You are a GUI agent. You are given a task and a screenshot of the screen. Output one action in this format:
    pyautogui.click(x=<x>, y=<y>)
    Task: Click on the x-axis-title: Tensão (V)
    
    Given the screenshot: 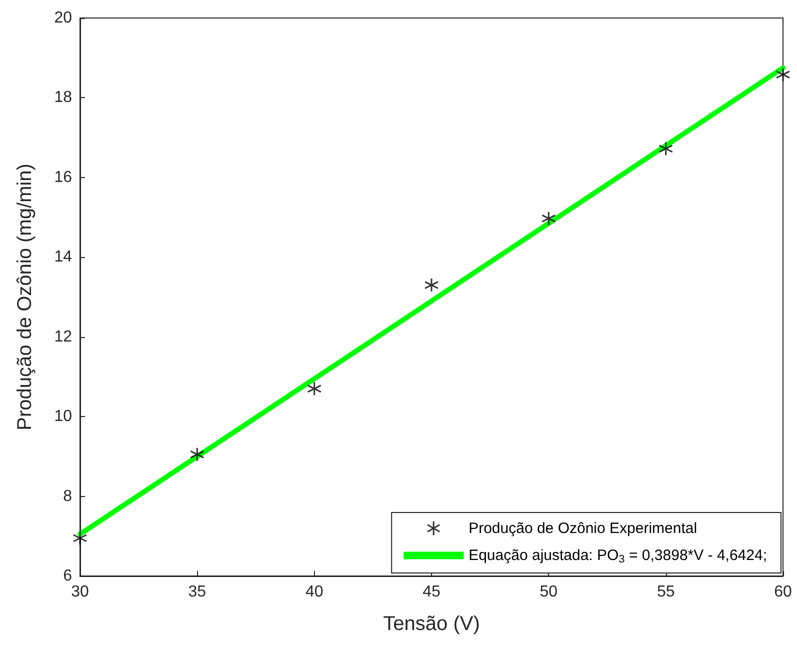 What is the action you would take?
    pyautogui.click(x=431, y=624)
    